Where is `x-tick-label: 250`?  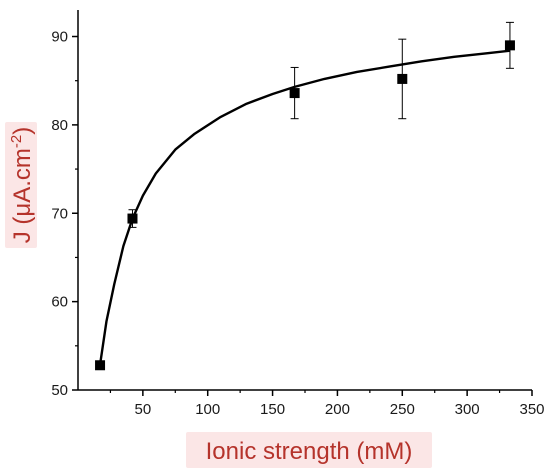
x-tick-label: 250 is located at coordinates (402, 409).